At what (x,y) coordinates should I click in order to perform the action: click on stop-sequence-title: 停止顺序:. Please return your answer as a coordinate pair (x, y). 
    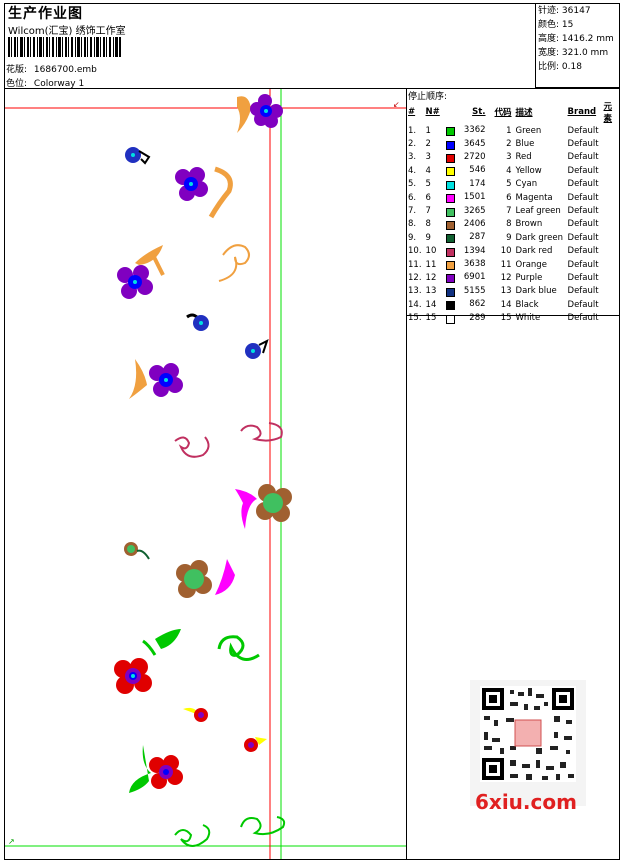
    Looking at the image, I should click on (428, 97).